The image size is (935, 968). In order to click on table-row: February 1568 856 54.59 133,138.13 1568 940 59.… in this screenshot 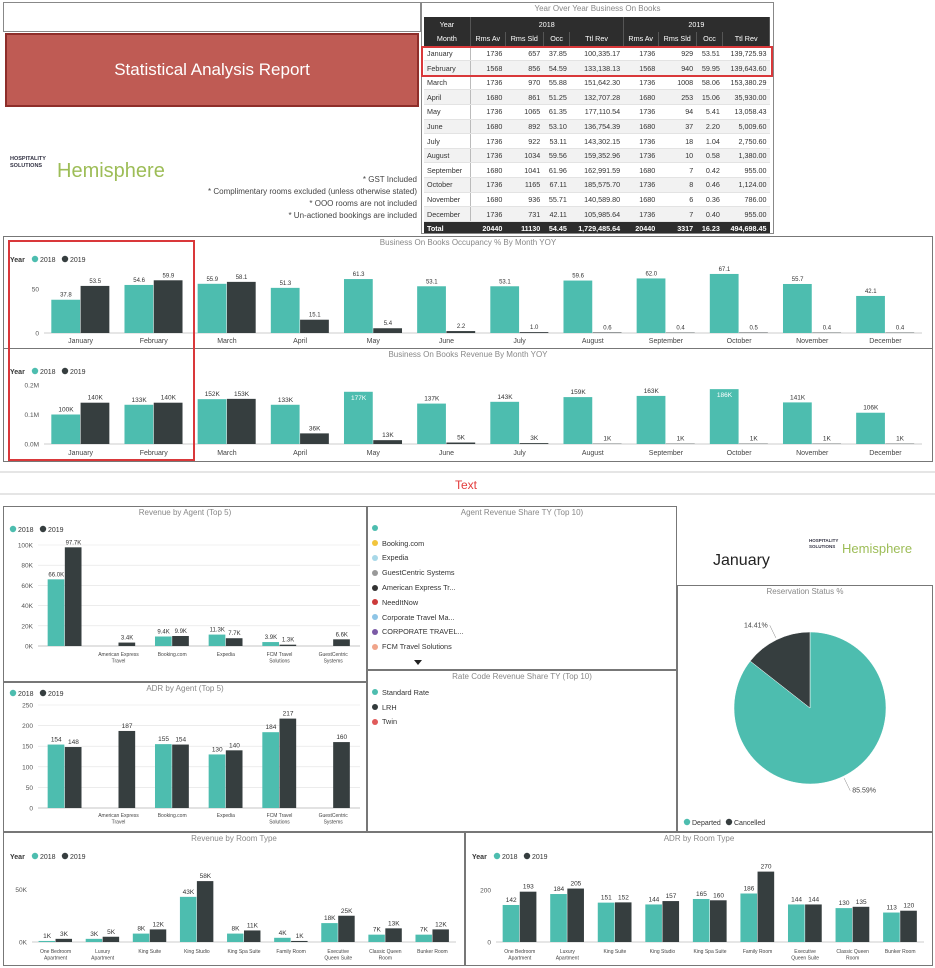, I will do `click(597, 68)`.